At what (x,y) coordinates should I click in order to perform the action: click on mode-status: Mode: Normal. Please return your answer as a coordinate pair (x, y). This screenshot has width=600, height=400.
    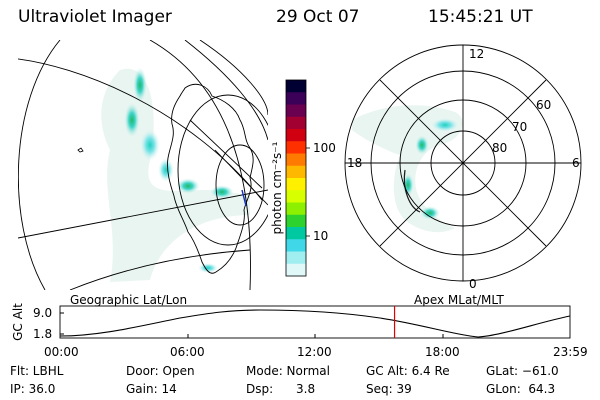
    Looking at the image, I should click on (288, 371).